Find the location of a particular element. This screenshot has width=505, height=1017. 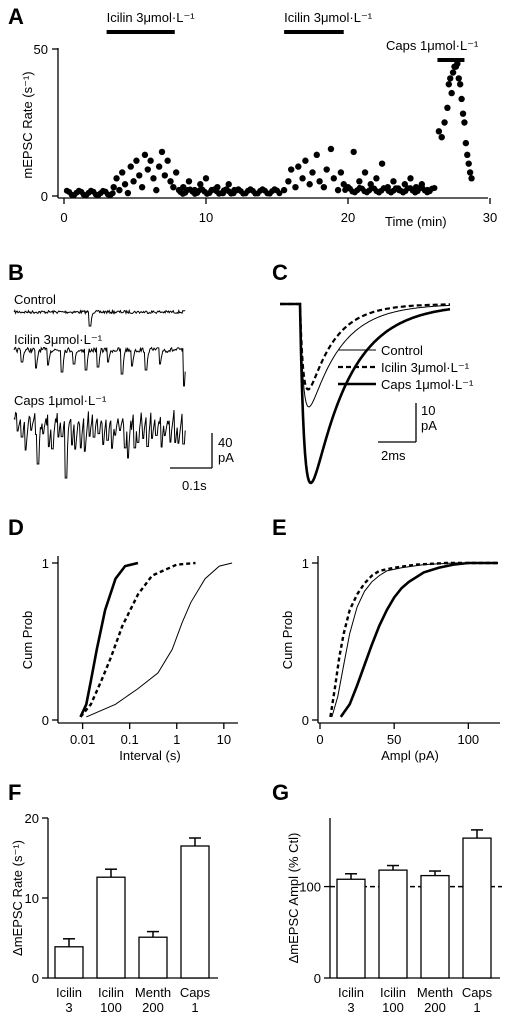

trace-caps is located at coordinates (99, 444).